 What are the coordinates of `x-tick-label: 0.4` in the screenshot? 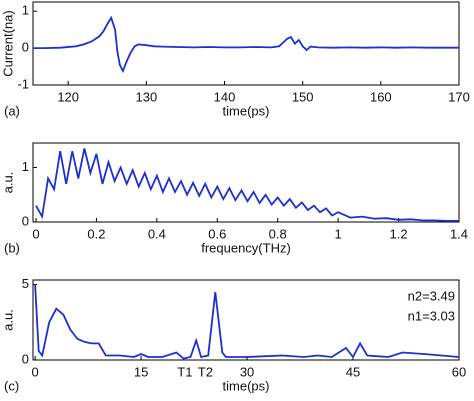 It's located at (157, 233).